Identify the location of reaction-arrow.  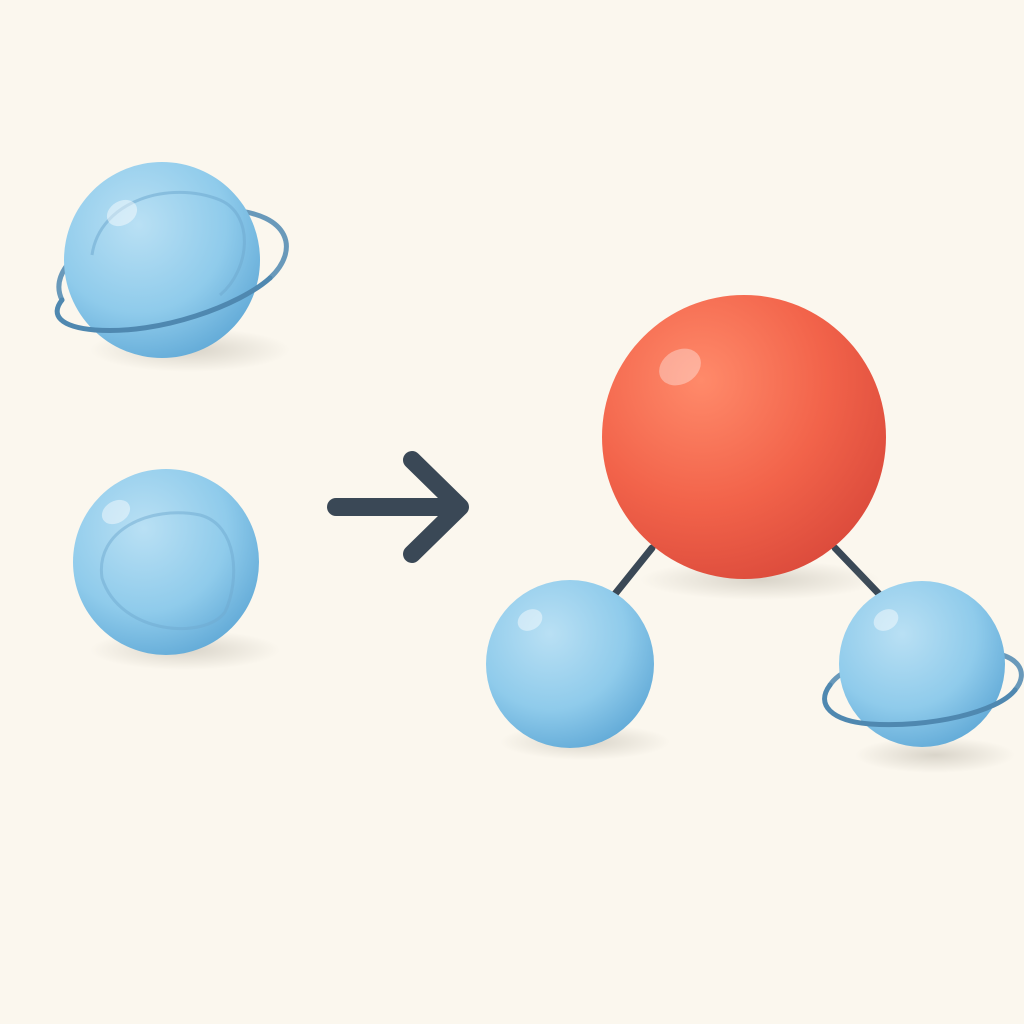
(398, 507).